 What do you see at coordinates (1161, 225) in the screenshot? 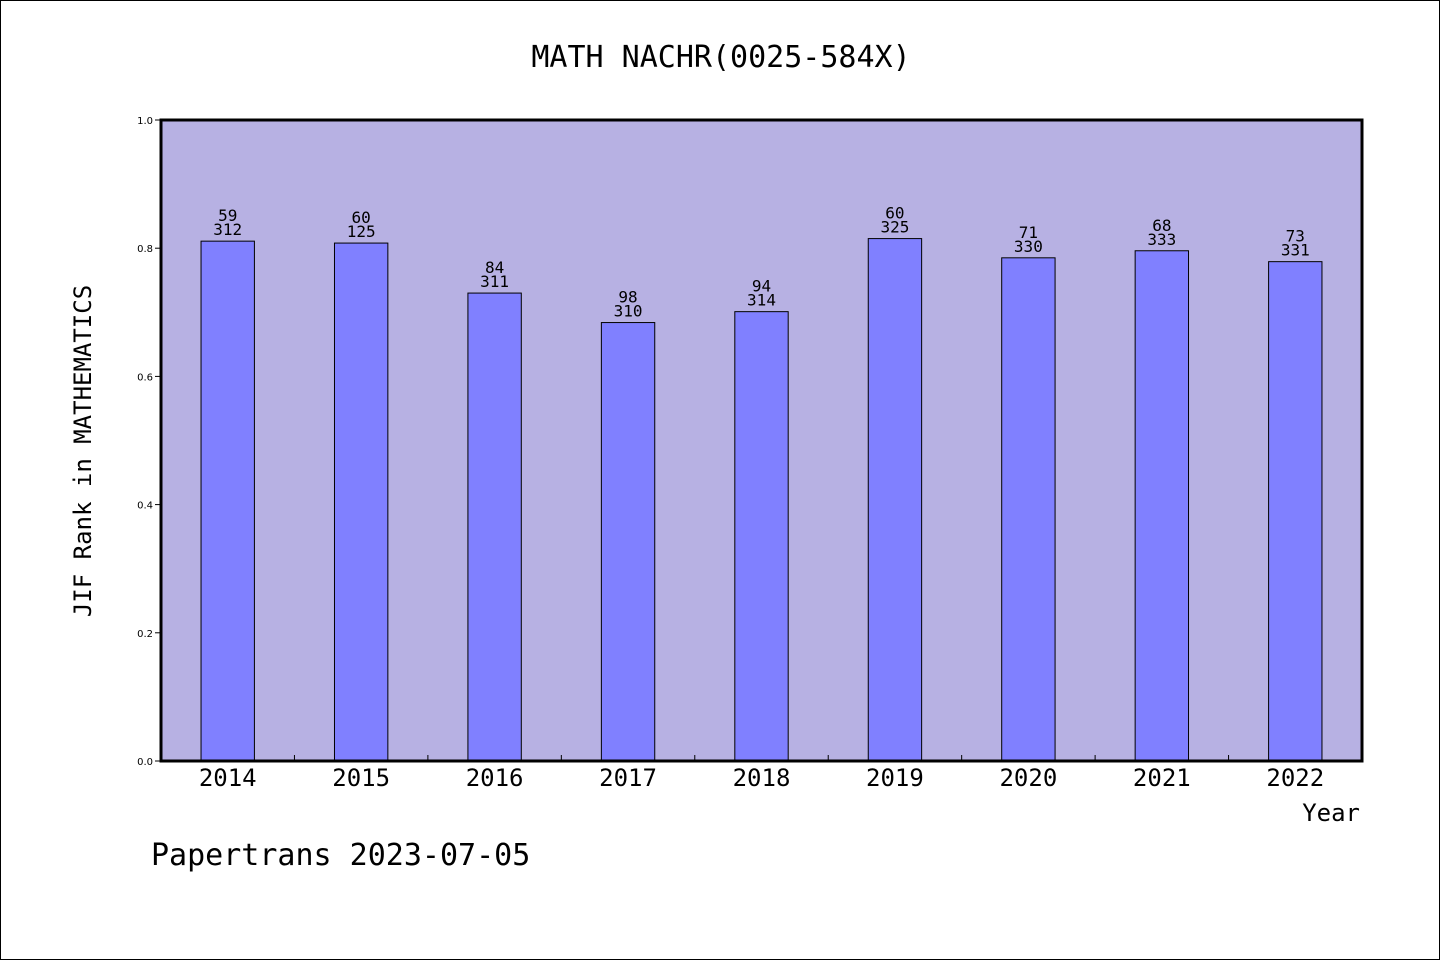
I see `bar-rank-label: 68` at bounding box center [1161, 225].